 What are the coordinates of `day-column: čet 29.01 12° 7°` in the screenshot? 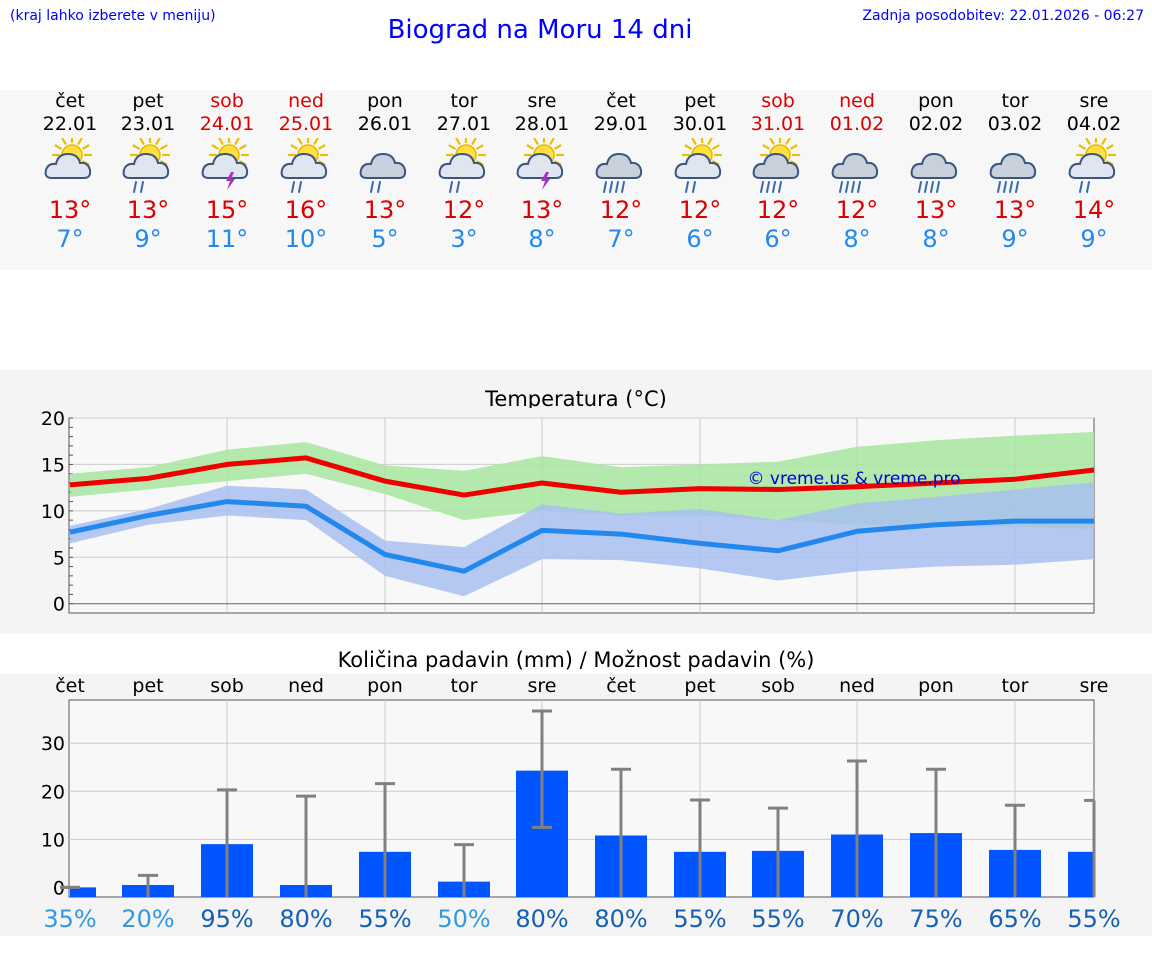 It's located at (621, 171).